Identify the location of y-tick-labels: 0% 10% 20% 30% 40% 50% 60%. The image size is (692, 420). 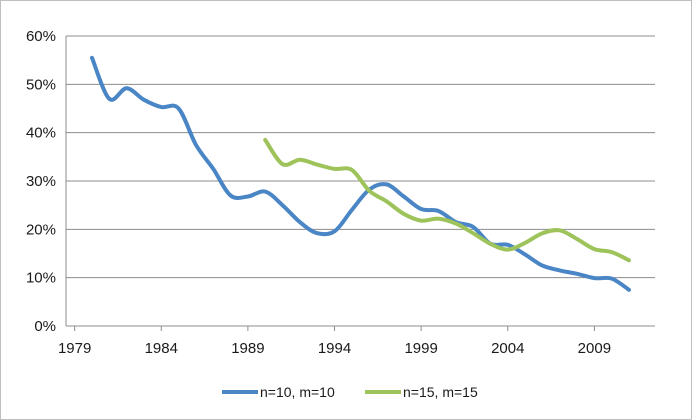
(41, 181).